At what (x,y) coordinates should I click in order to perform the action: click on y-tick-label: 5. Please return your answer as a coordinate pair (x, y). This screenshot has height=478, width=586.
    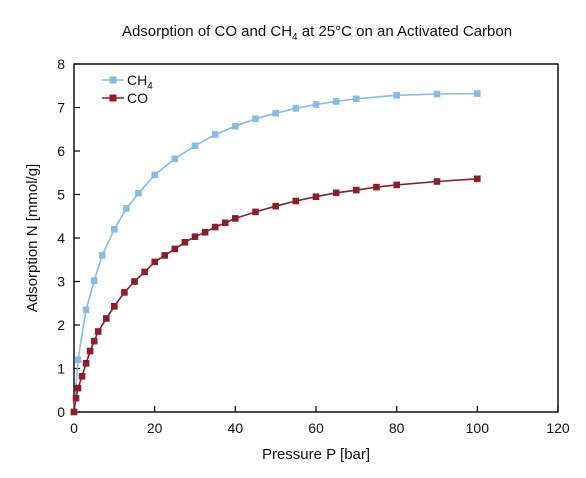
    Looking at the image, I should click on (61, 195).